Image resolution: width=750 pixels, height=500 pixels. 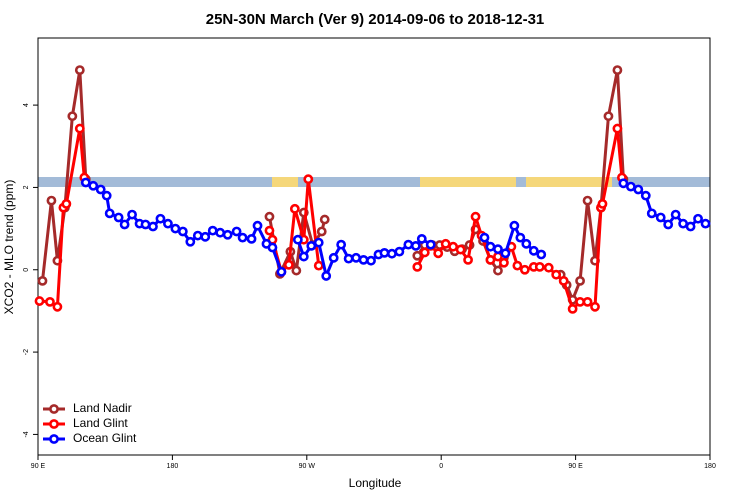 What do you see at coordinates (26, 187) in the screenshot?
I see `y-tick-label: 2` at bounding box center [26, 187].